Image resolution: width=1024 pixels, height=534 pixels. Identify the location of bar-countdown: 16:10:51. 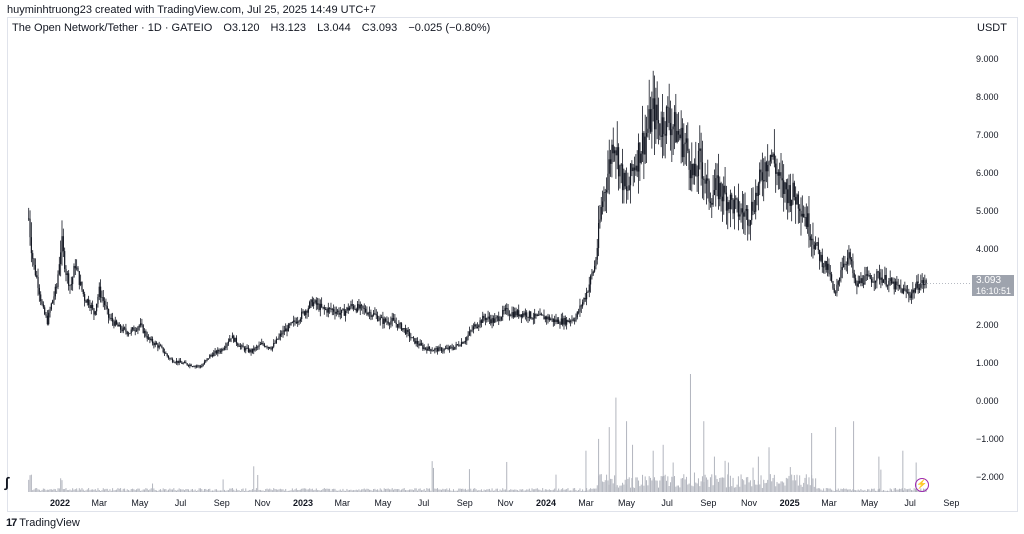
(994, 291).